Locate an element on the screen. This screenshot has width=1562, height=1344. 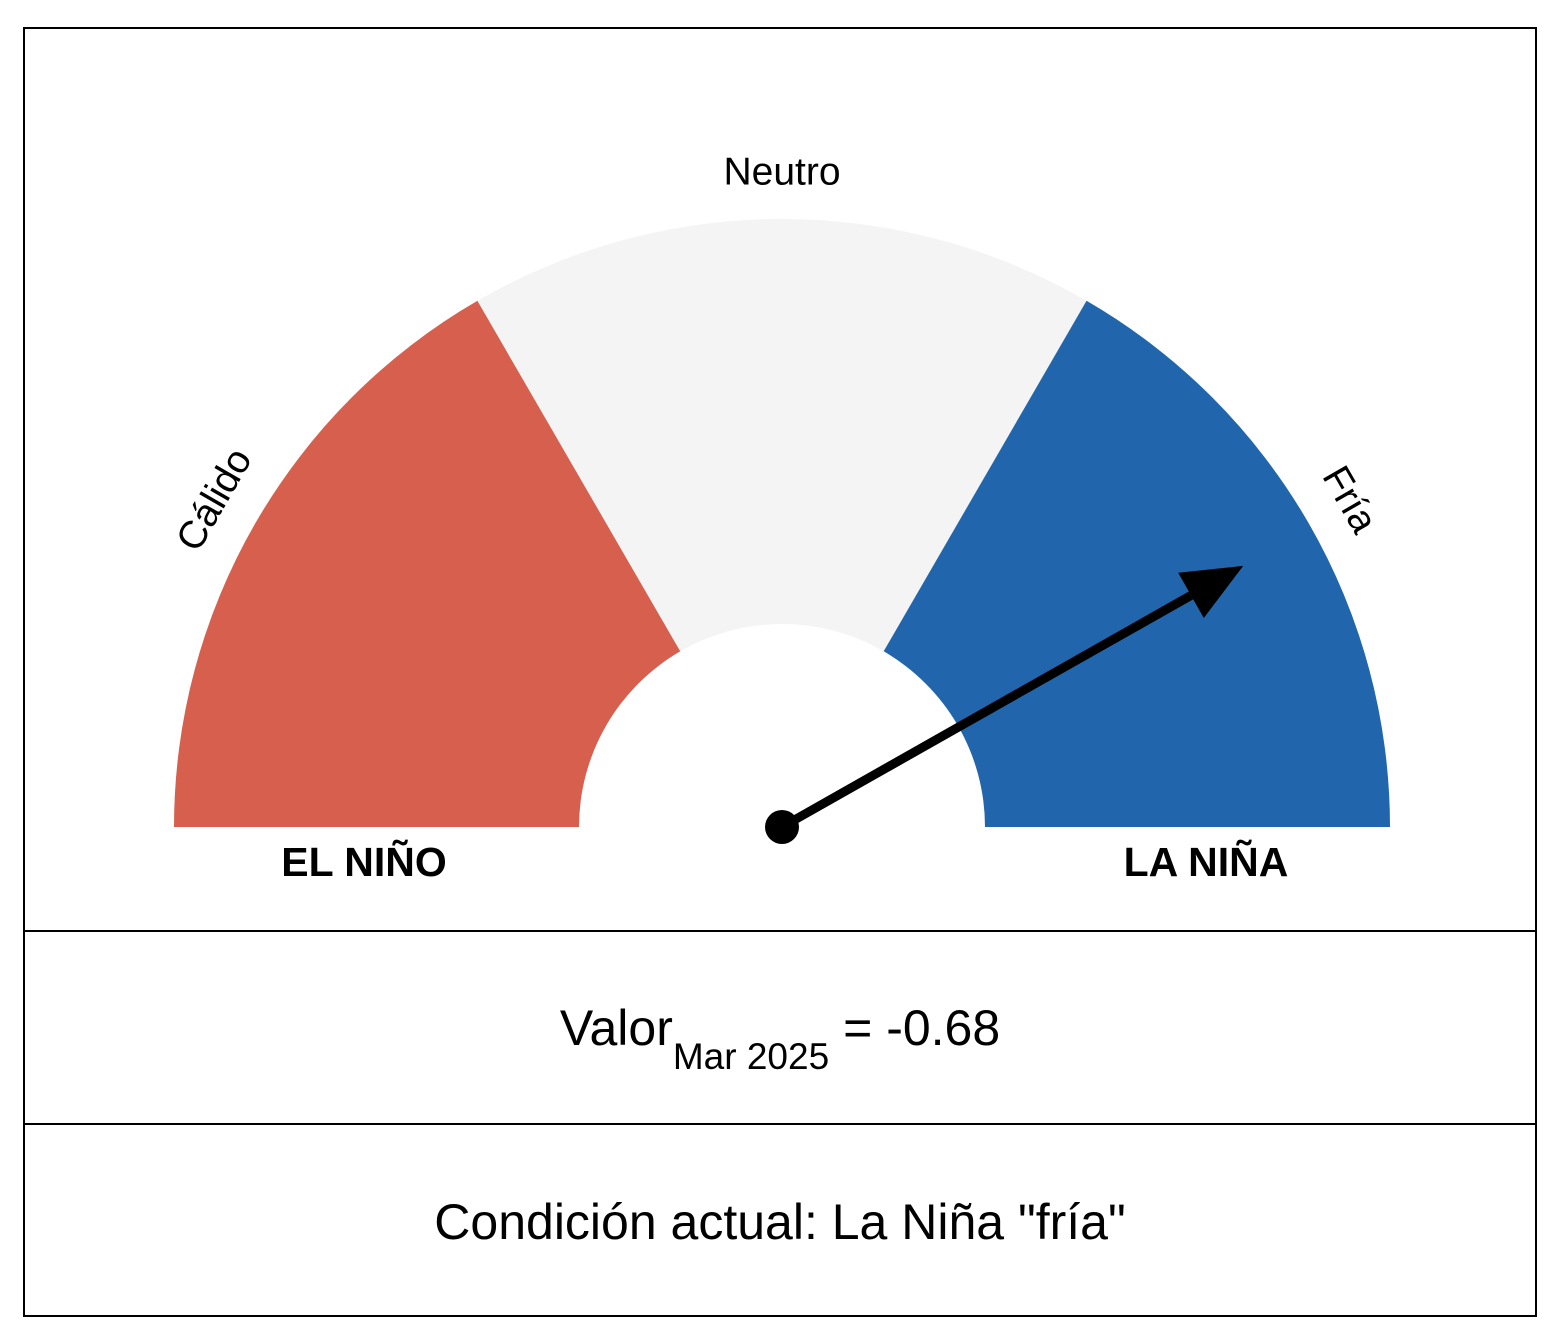
value-readout: ValorMar 2025 = -0.68 is located at coordinates (780, 1037).